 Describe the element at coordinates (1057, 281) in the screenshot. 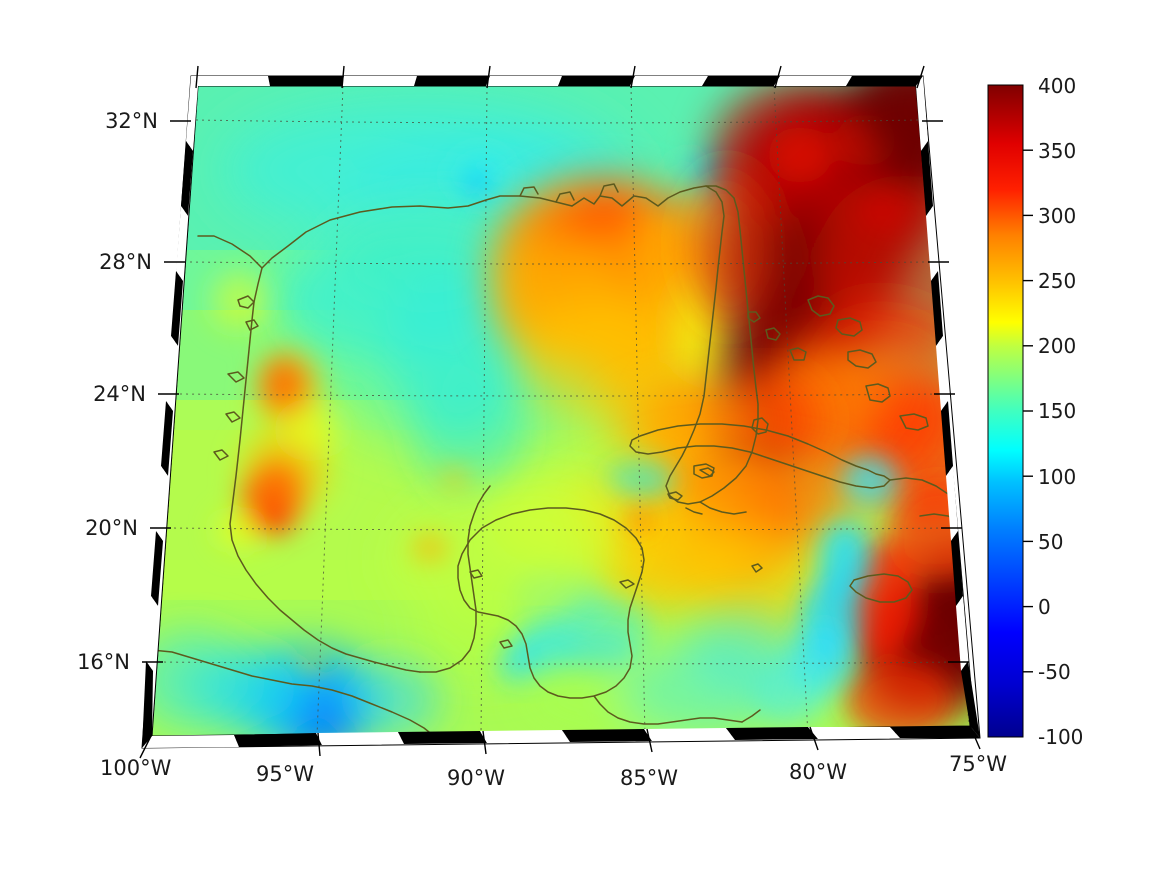

I see `cb-label-250: 250` at that location.